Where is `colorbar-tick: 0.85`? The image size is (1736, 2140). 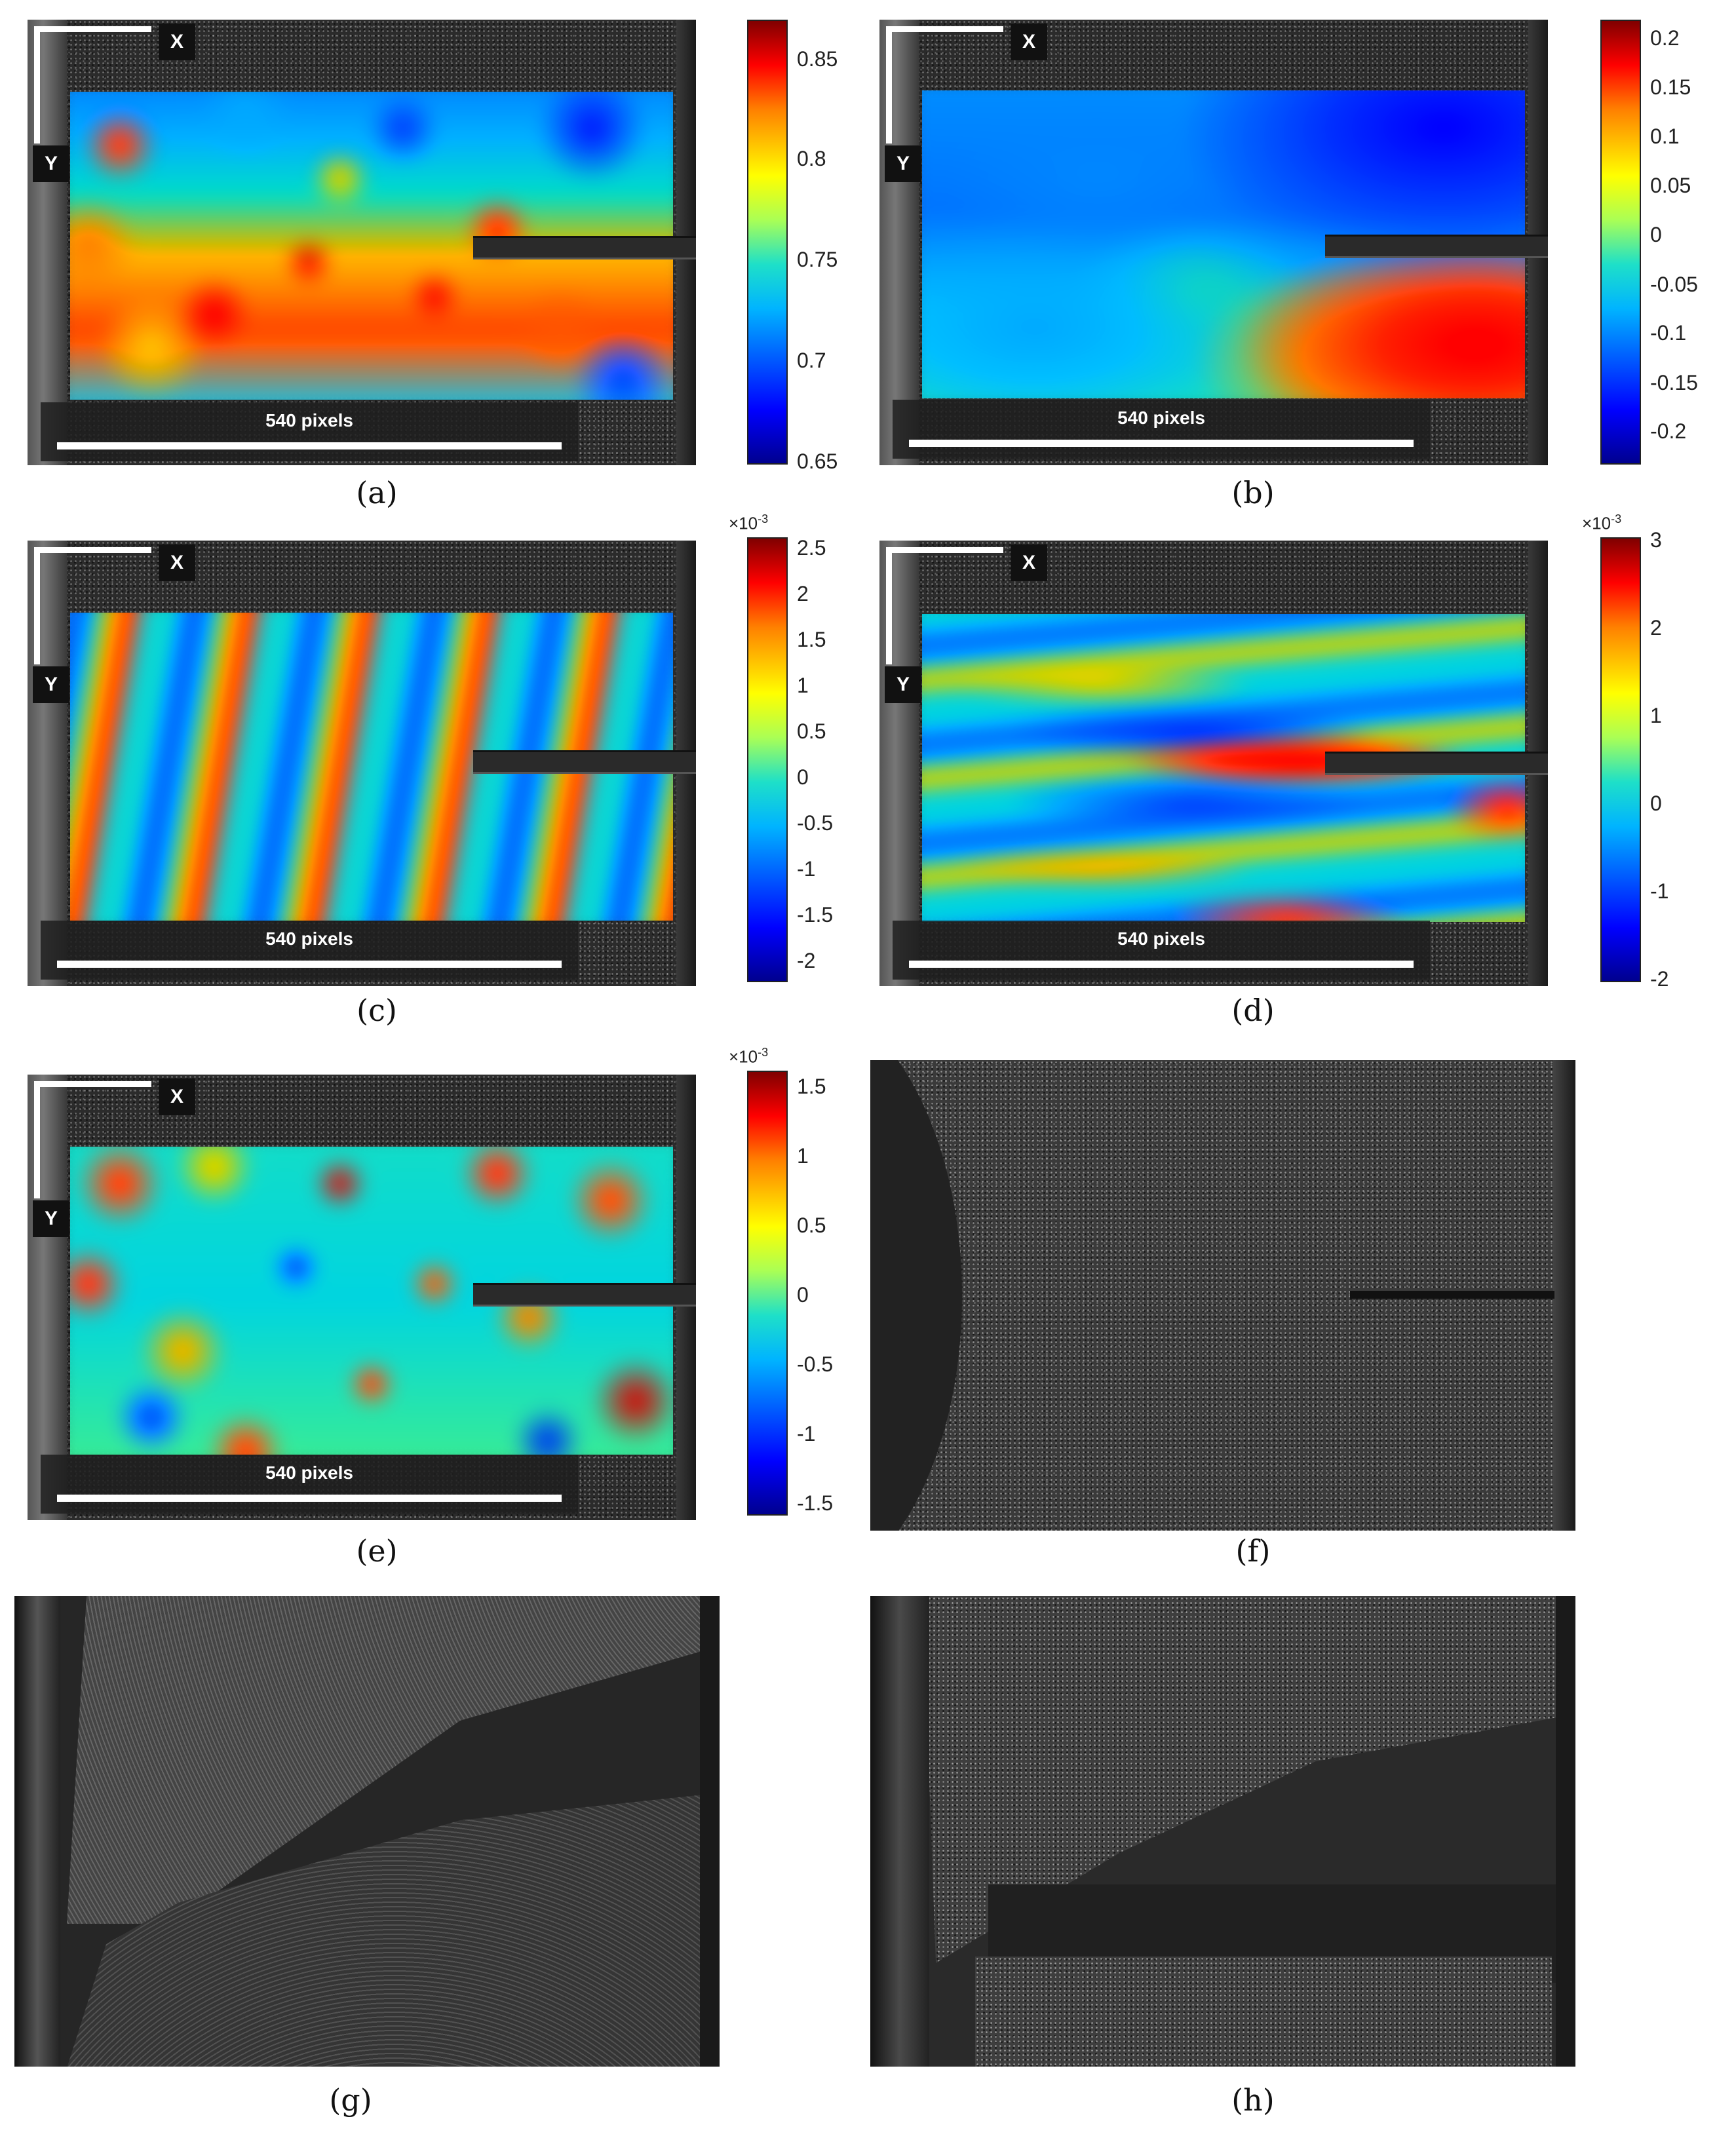 colorbar-tick: 0.85 is located at coordinates (817, 59).